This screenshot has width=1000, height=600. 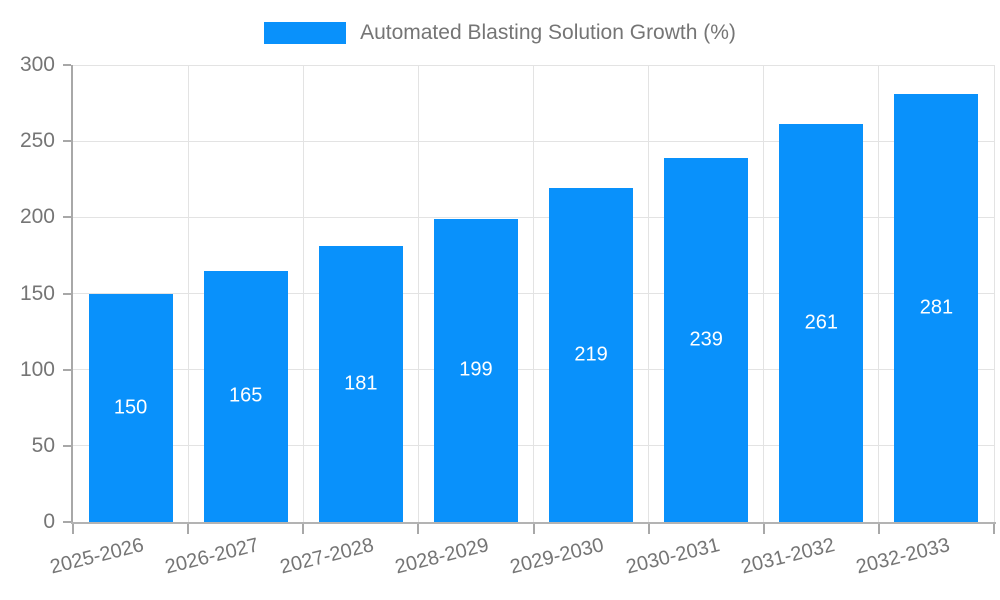 I want to click on x-axis-label: 2026-2027, so click(x=212, y=556).